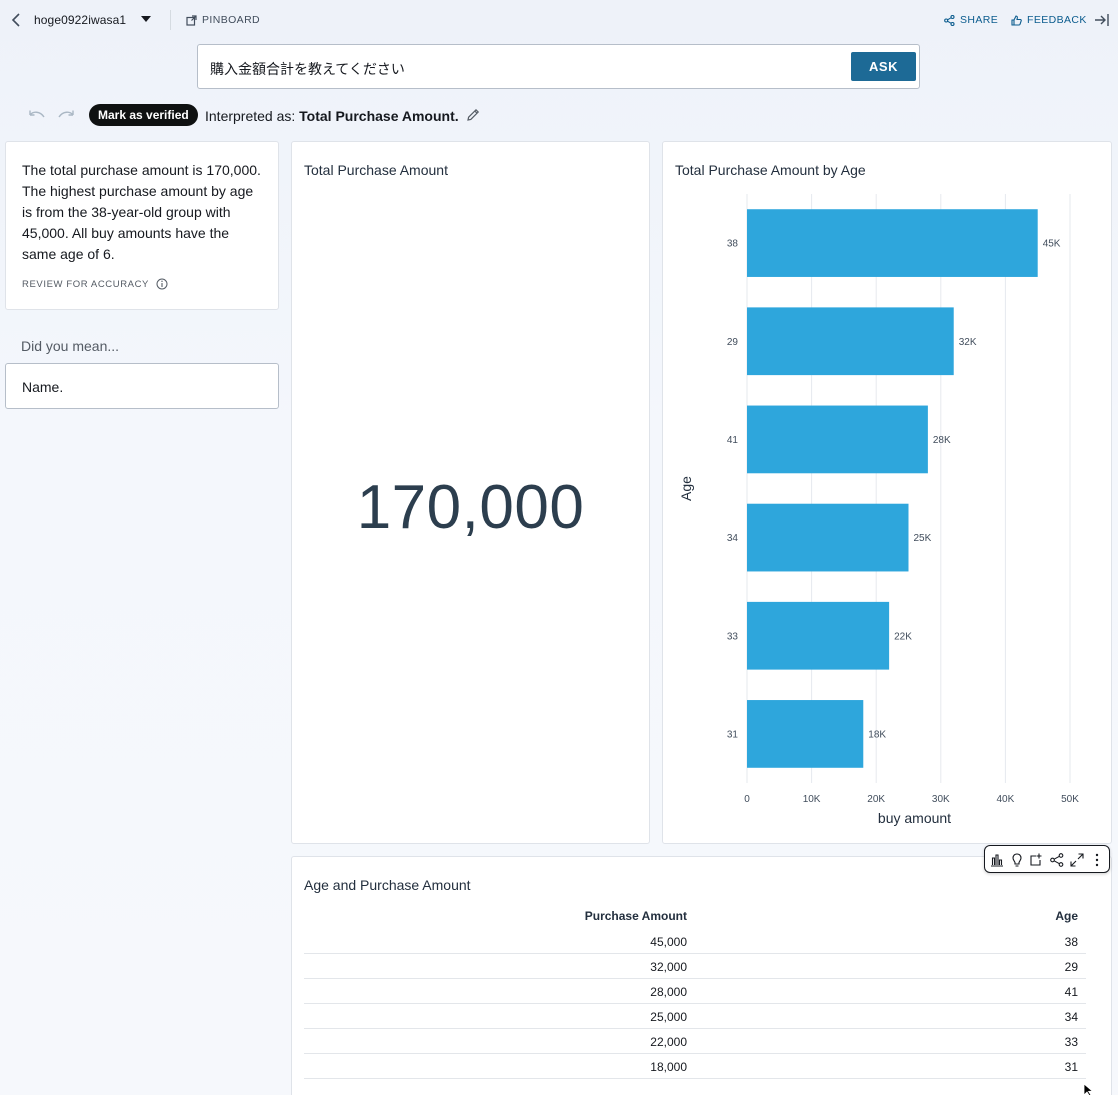  I want to click on ask-button: ASK, so click(883, 66).